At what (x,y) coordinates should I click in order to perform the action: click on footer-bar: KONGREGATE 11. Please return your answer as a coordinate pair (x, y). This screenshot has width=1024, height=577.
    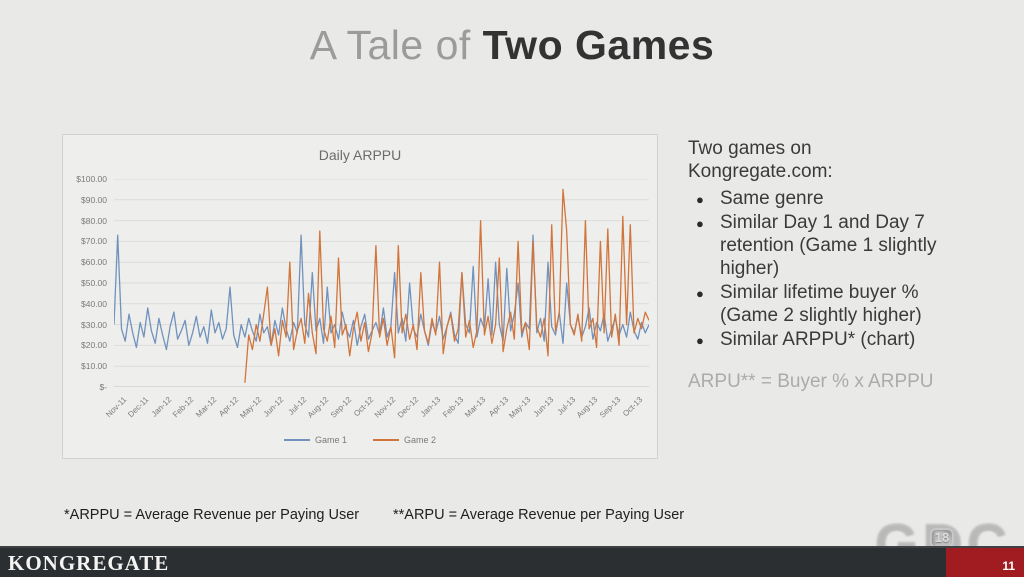
    Looking at the image, I should click on (512, 561).